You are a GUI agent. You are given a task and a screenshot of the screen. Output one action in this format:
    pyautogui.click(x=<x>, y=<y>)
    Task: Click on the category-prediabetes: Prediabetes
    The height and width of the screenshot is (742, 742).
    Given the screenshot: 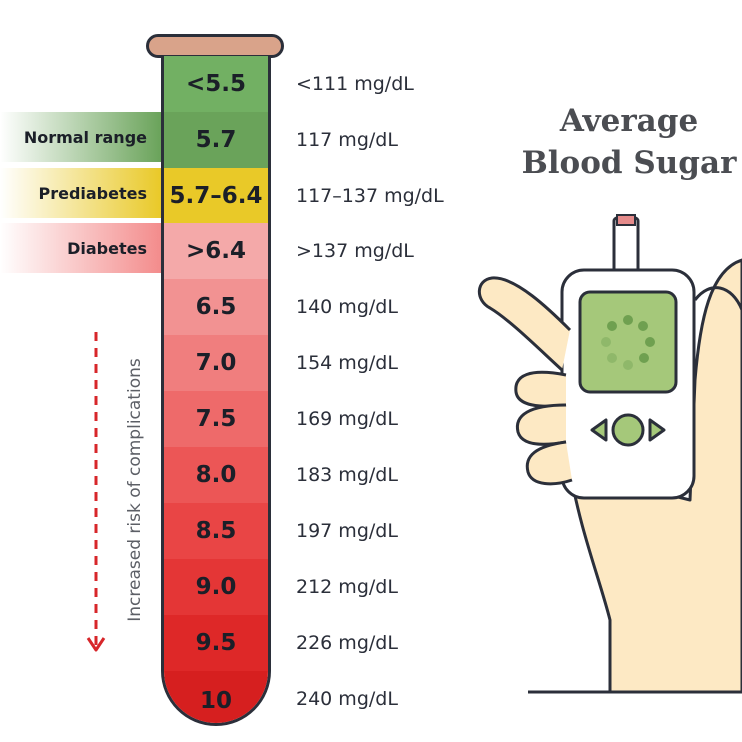 What is the action you would take?
    pyautogui.click(x=80, y=193)
    